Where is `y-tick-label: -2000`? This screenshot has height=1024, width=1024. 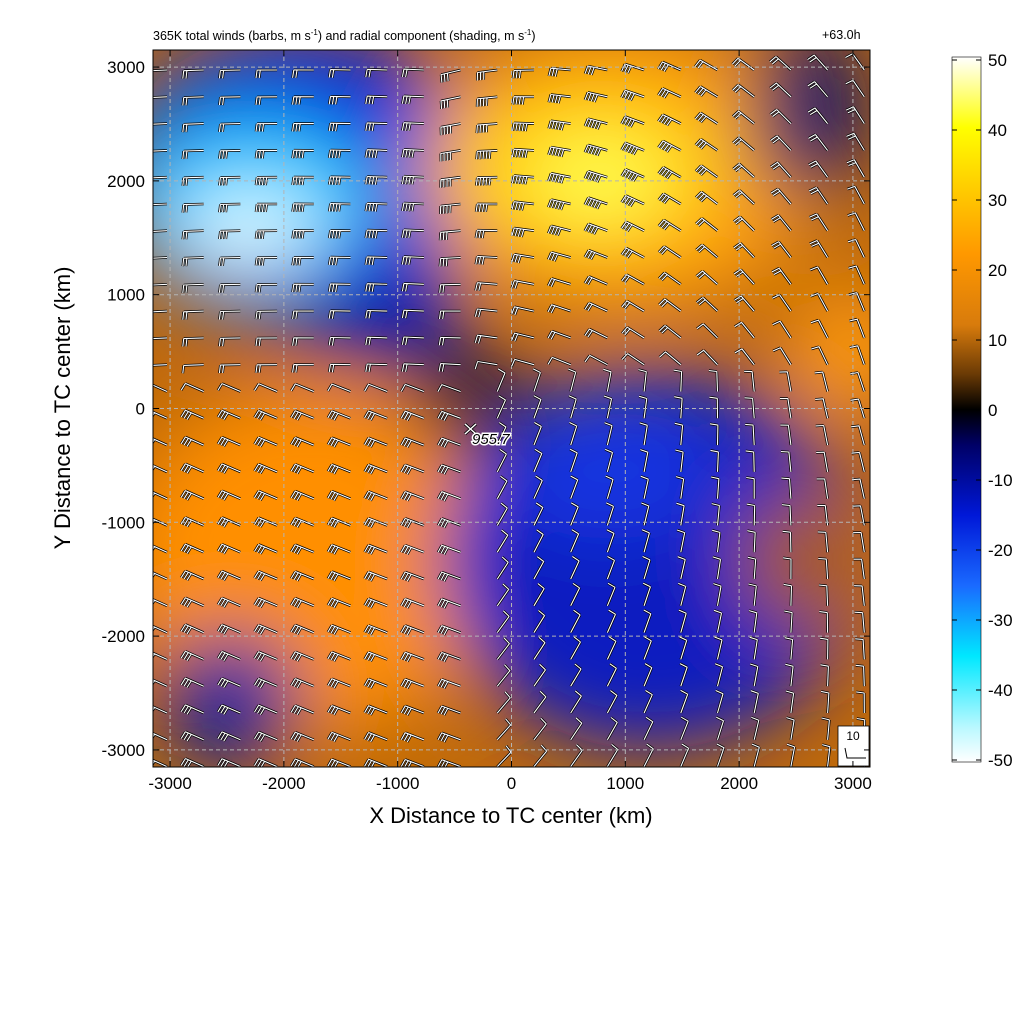 y-tick-label: -2000 is located at coordinates (123, 636).